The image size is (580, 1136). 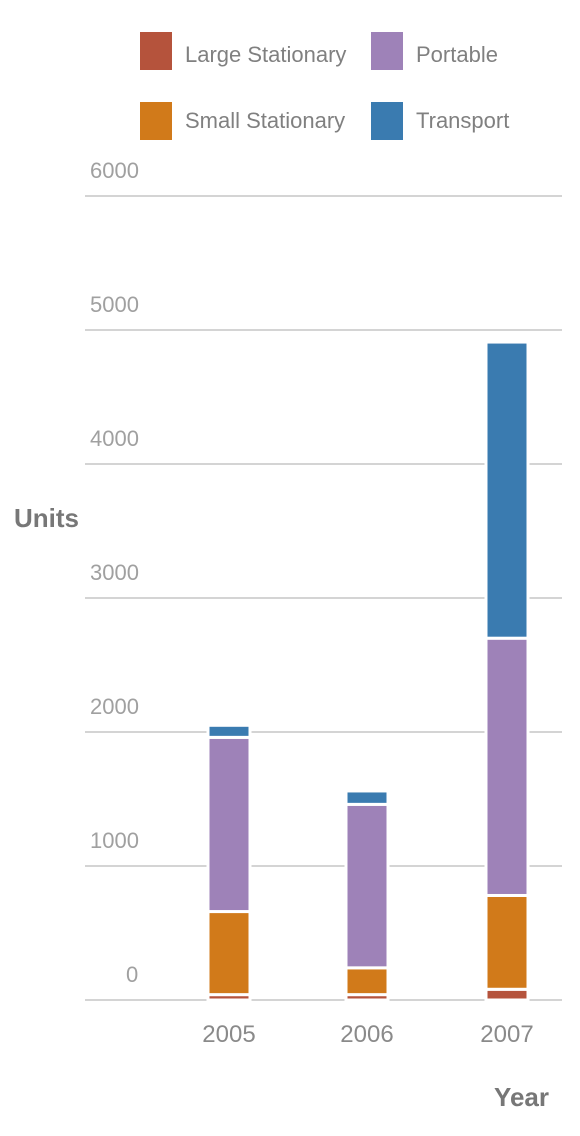 What do you see at coordinates (114, 304) in the screenshot?
I see `y-tick-label-5000: 5000` at bounding box center [114, 304].